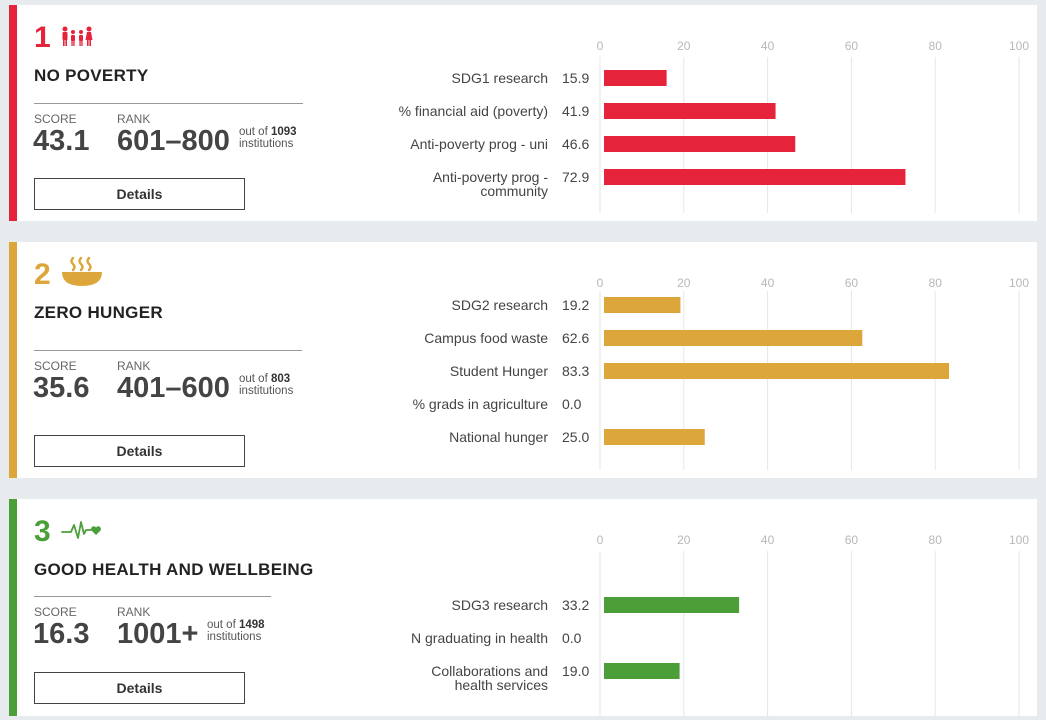 The width and height of the screenshot is (1046, 720). I want to click on rank-out-of: out of 803 institutions, so click(266, 385).